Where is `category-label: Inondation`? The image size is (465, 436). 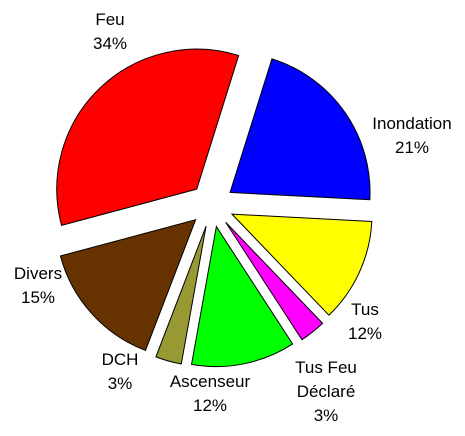 category-label: Inondation is located at coordinates (412, 123).